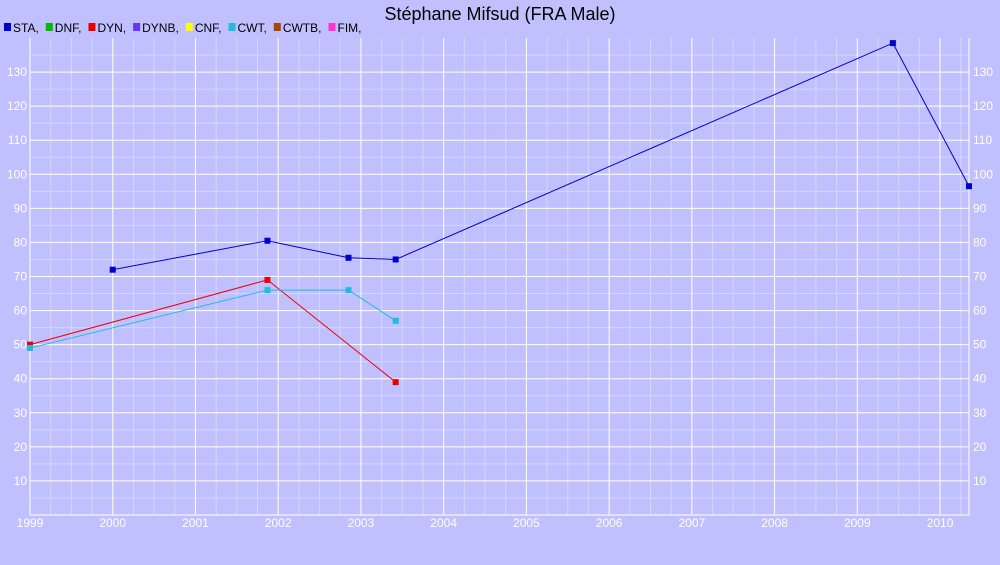 The image size is (1000, 565). I want to click on legend-label: DYNB,, so click(160, 28).